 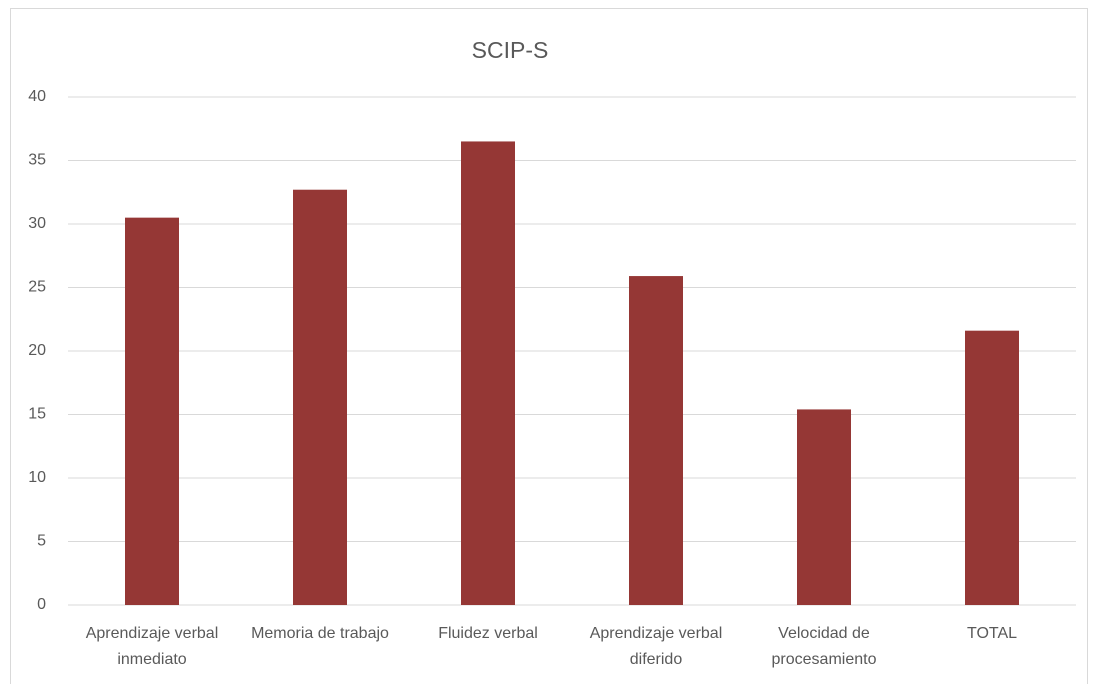 I want to click on y-tick-label: 5, so click(x=41, y=541).